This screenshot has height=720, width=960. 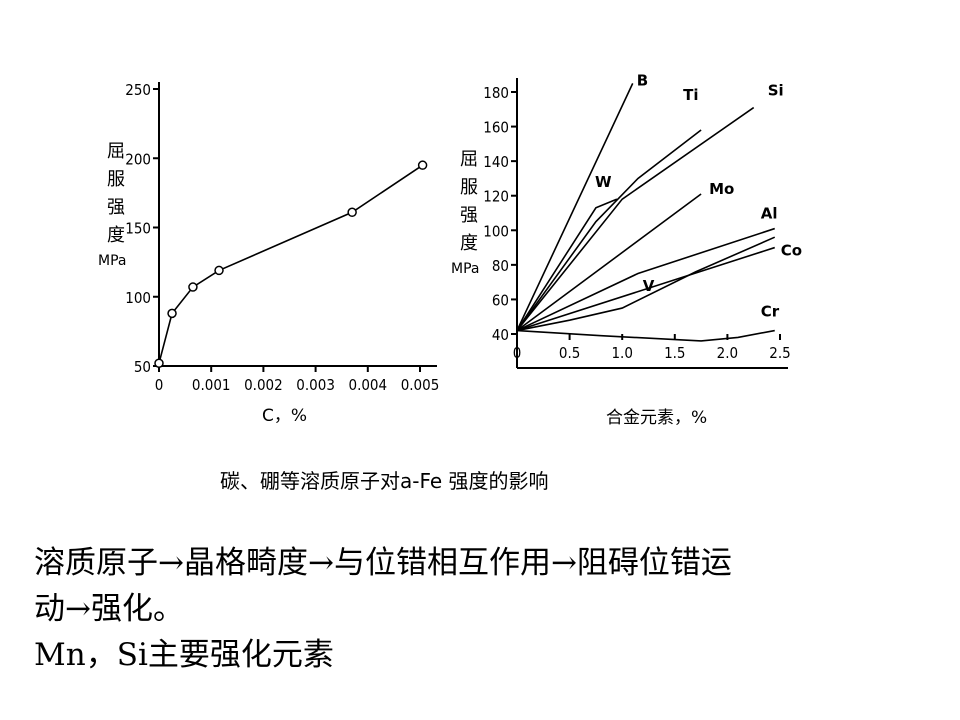 What do you see at coordinates (690, 95) in the screenshot?
I see `right-series-label-ti: Ti` at bounding box center [690, 95].